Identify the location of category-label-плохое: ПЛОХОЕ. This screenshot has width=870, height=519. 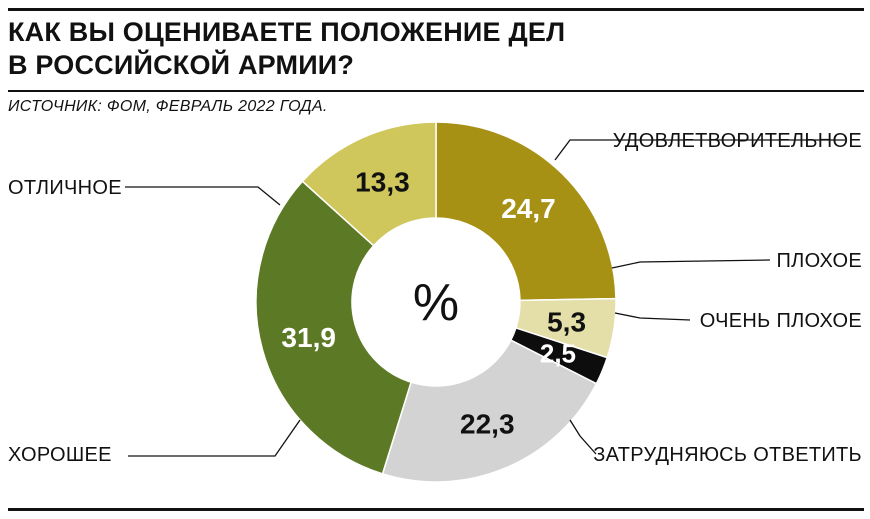
(819, 261).